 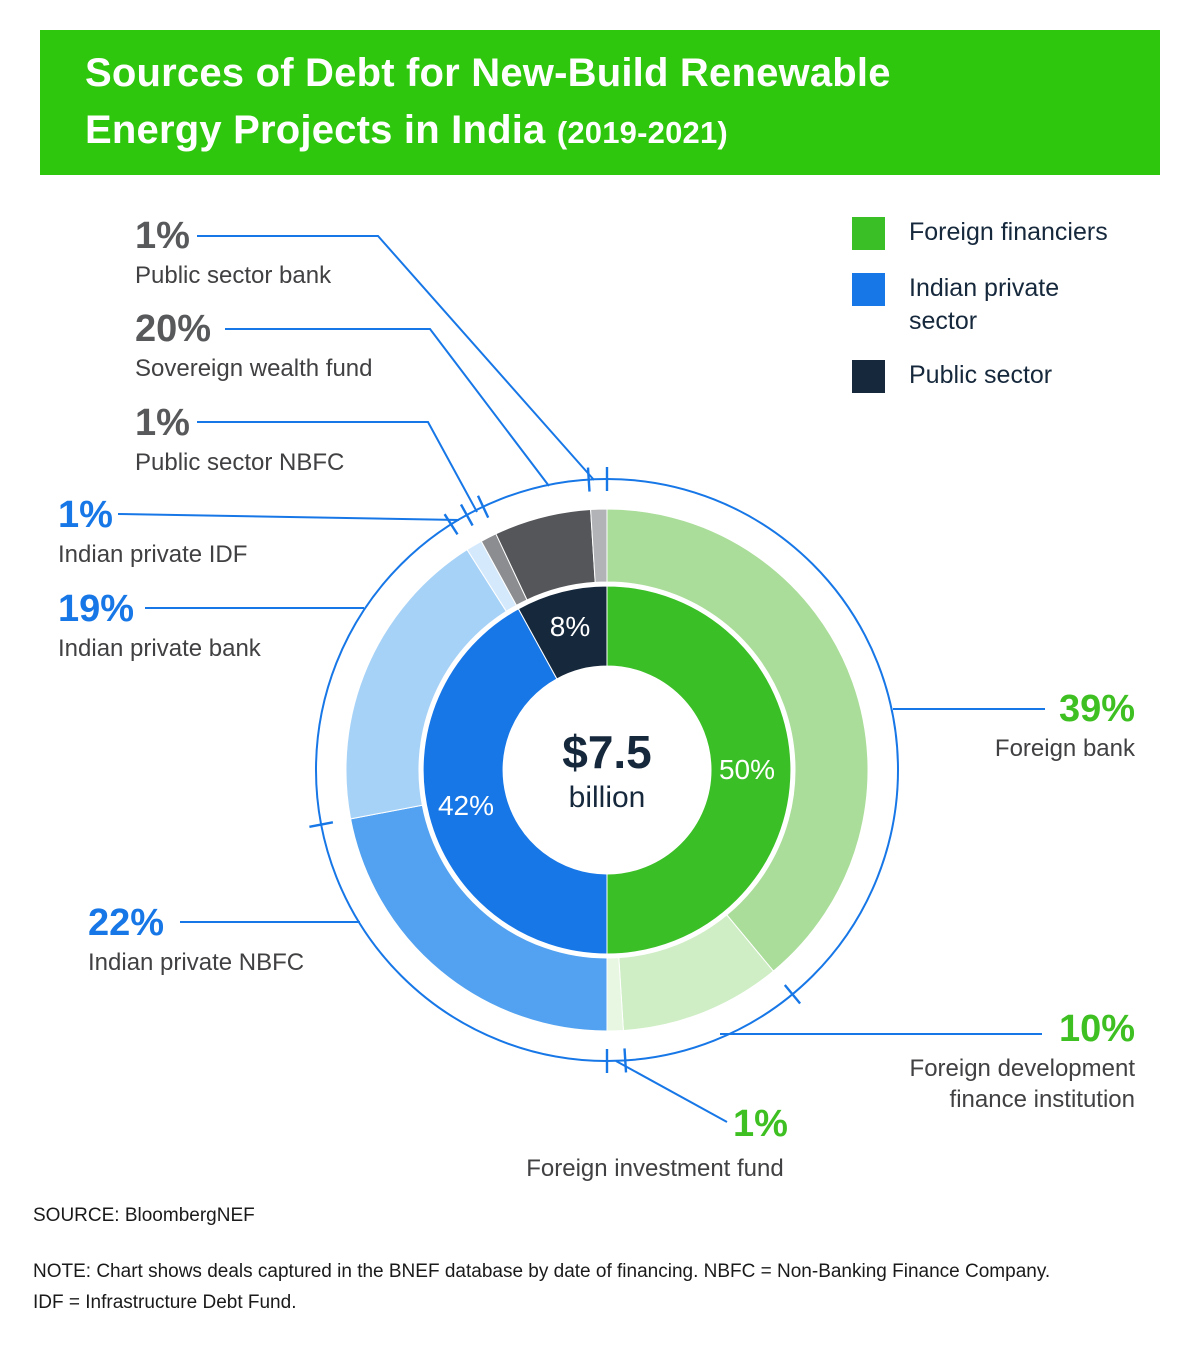 I want to click on inner-ring-label-public-sector: 8%, so click(x=570, y=626).